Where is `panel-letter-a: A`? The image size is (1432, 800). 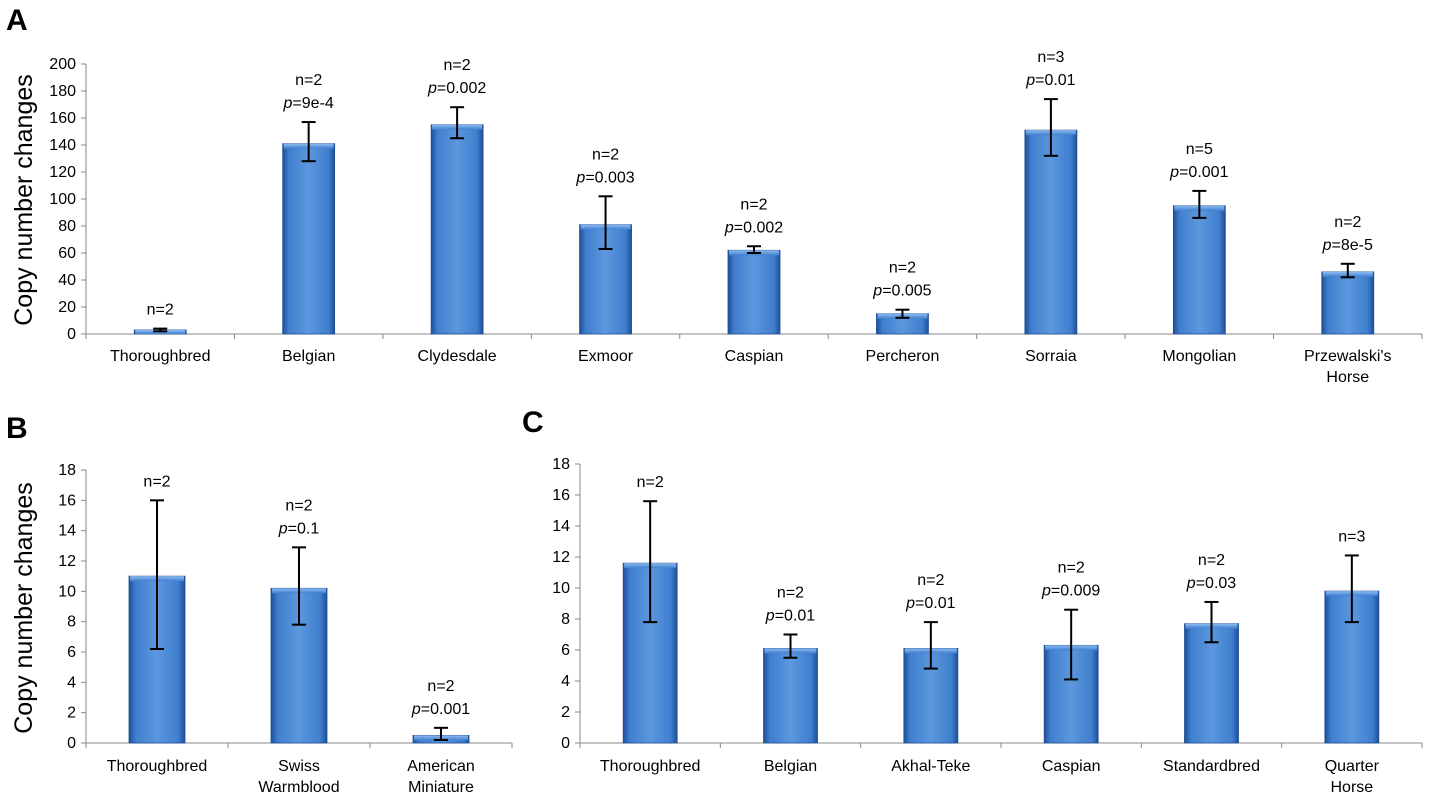
panel-letter-a: A is located at coordinates (17, 20).